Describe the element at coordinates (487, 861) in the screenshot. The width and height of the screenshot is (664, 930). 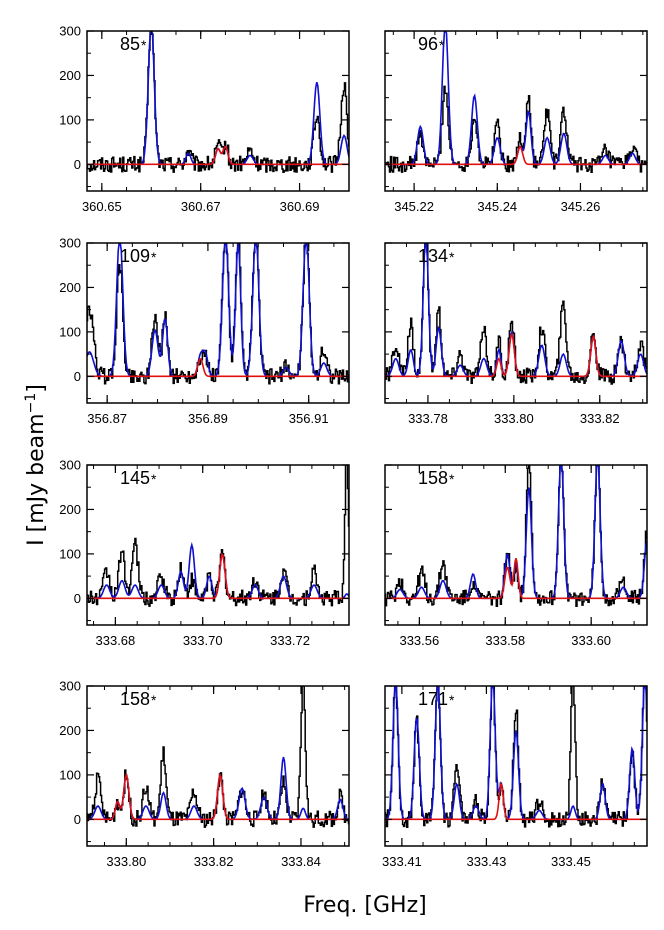
I see `x-tick-label: 333.43` at that location.